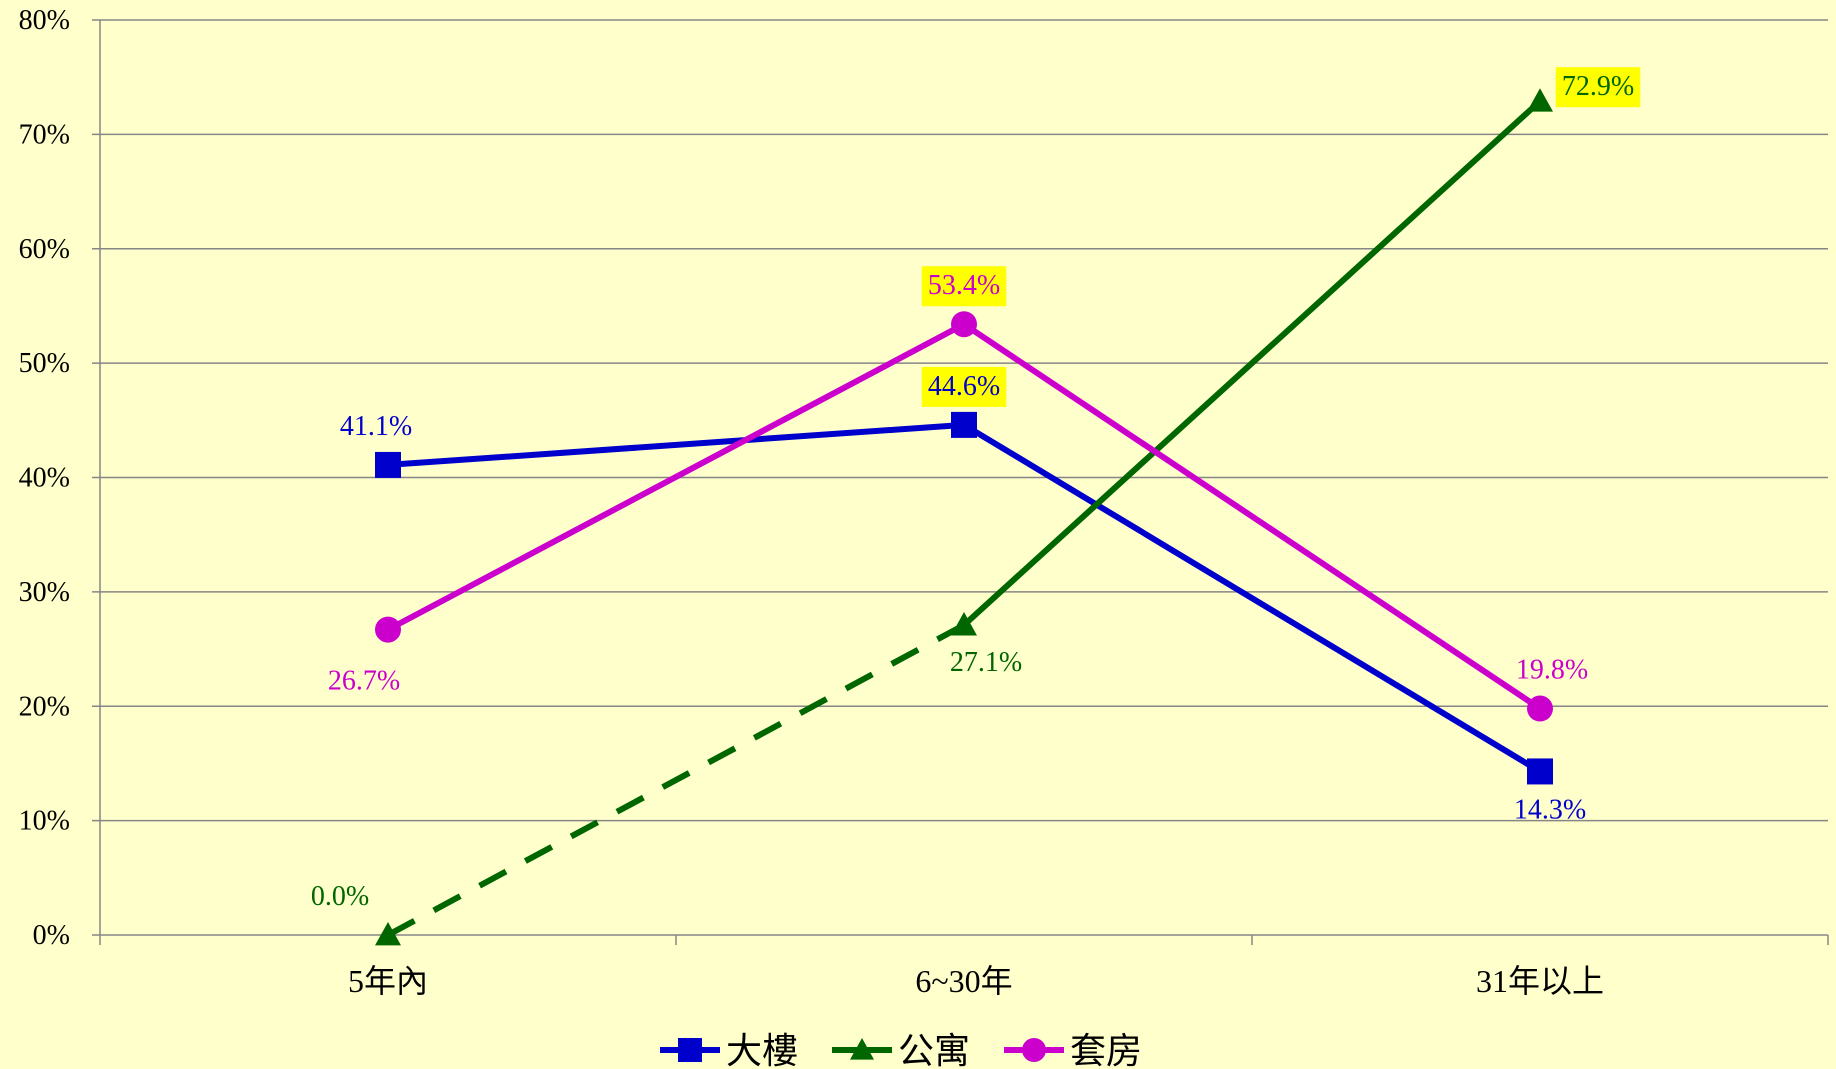 The height and width of the screenshot is (1069, 1836). I want to click on legend-label: 套房, so click(1106, 1050).